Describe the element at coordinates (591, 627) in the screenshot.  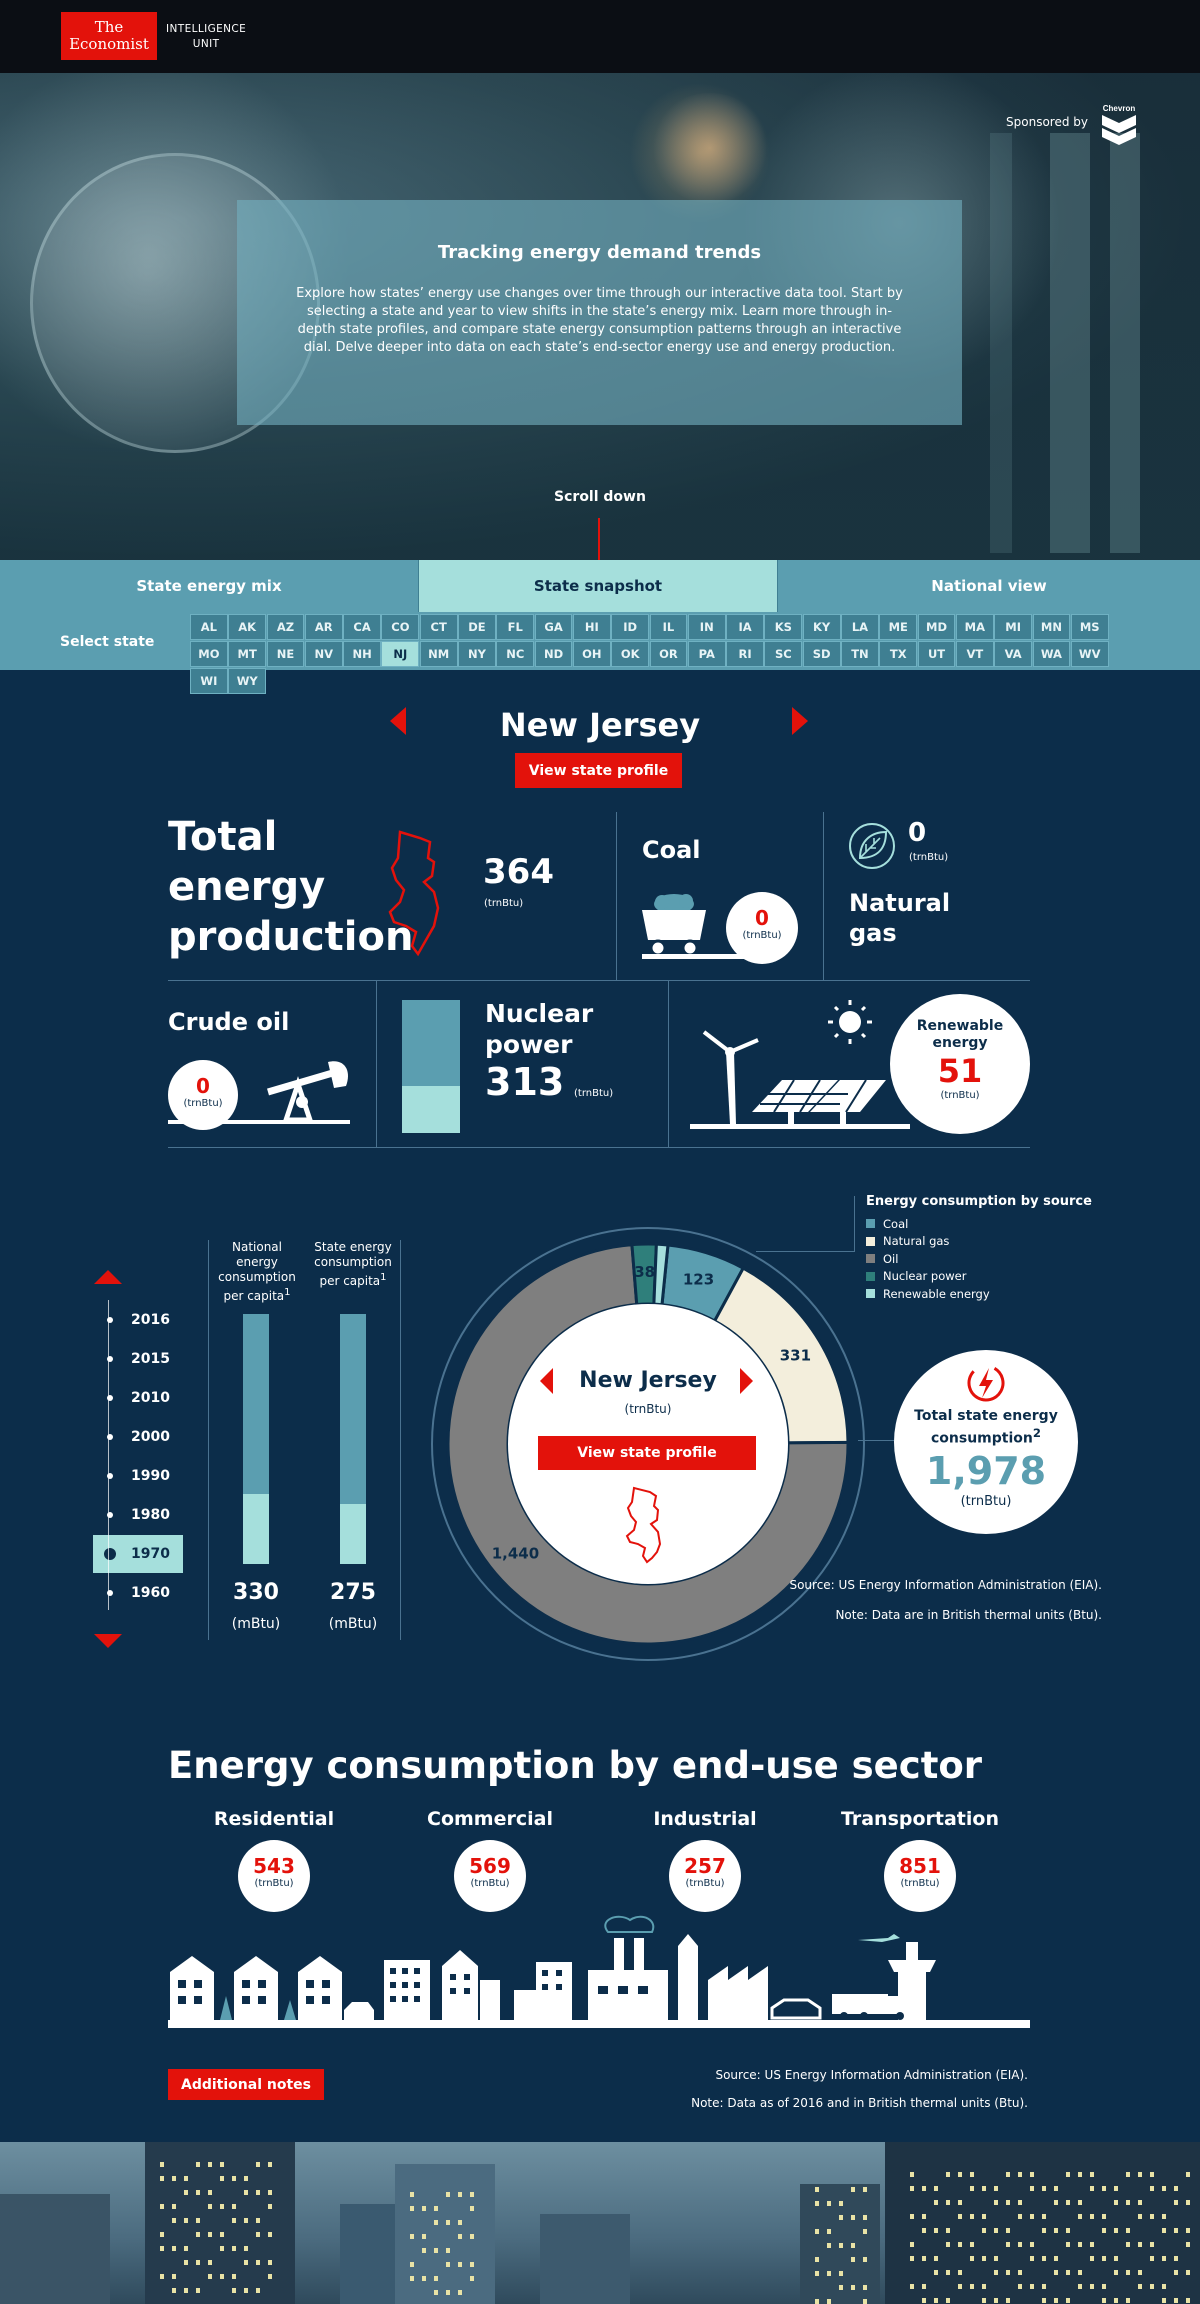
I see `state-button-hi: HI` at that location.